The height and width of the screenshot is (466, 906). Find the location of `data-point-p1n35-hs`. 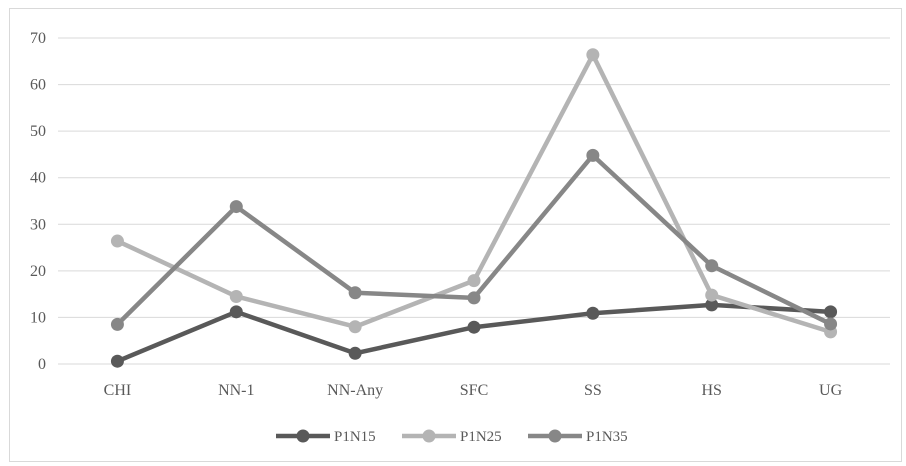

data-point-p1n35-hs is located at coordinates (712, 266).